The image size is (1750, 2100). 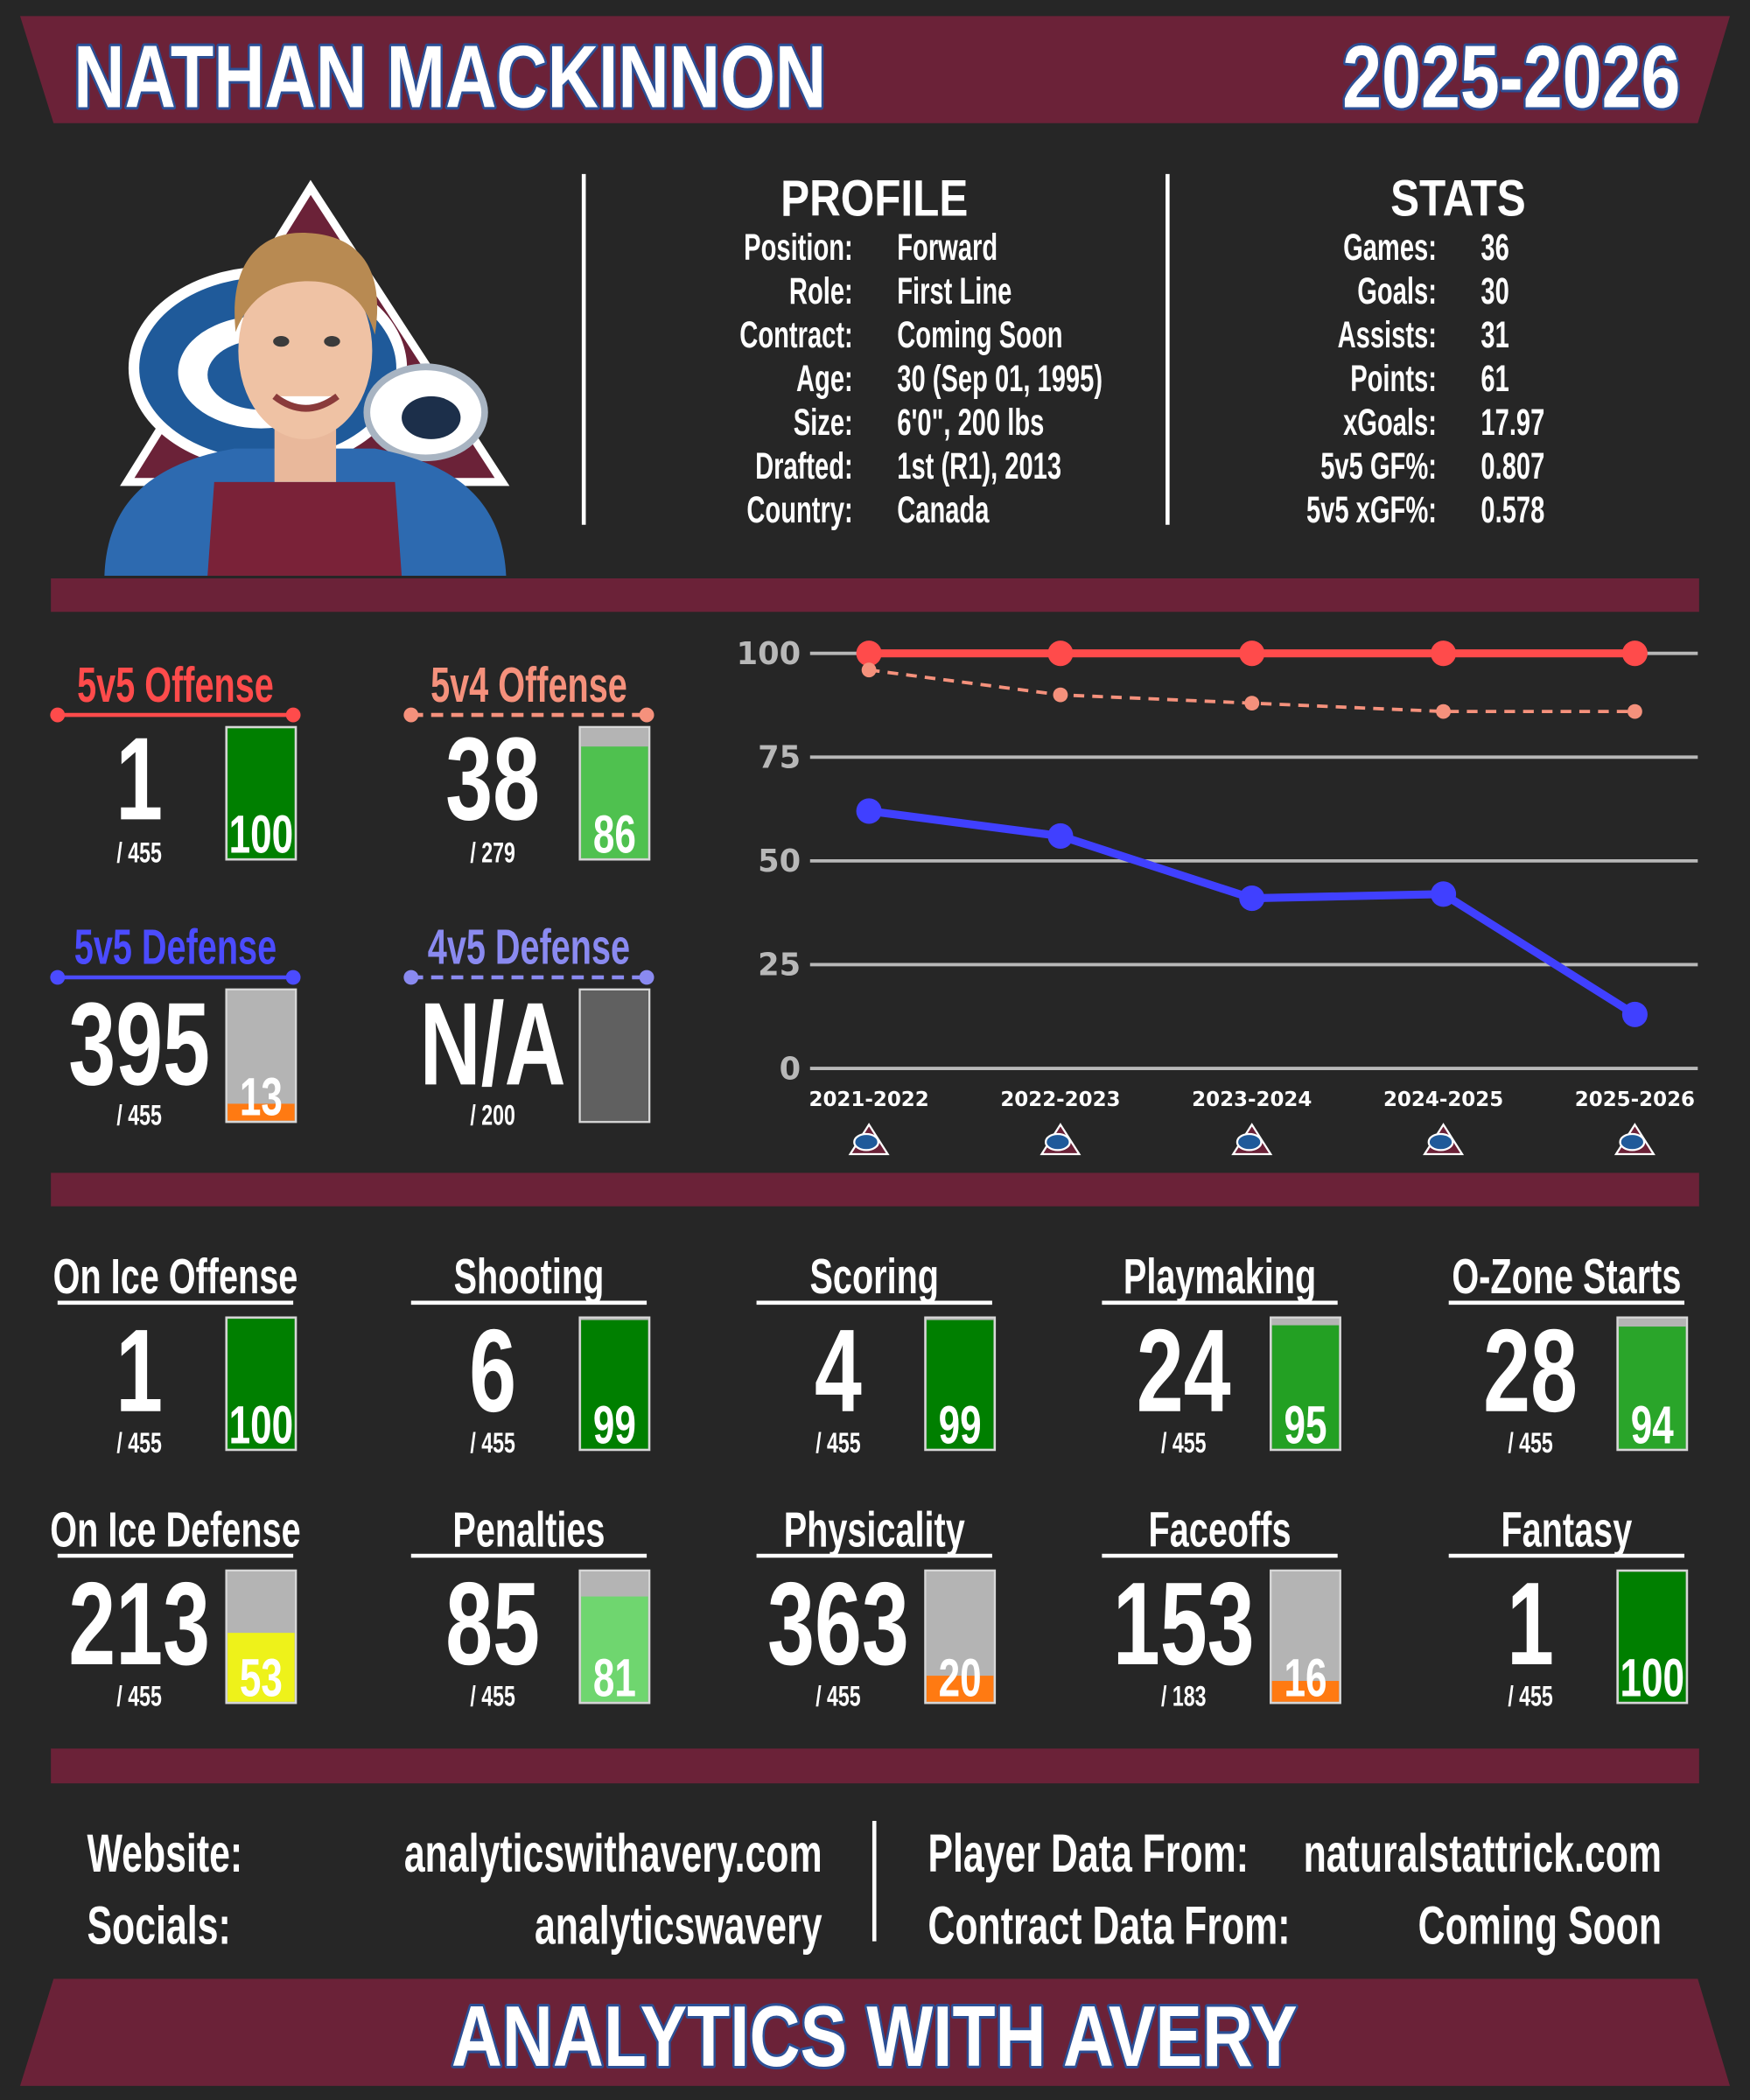 What do you see at coordinates (769, 654) in the screenshot?
I see `y-tick-label: 100` at bounding box center [769, 654].